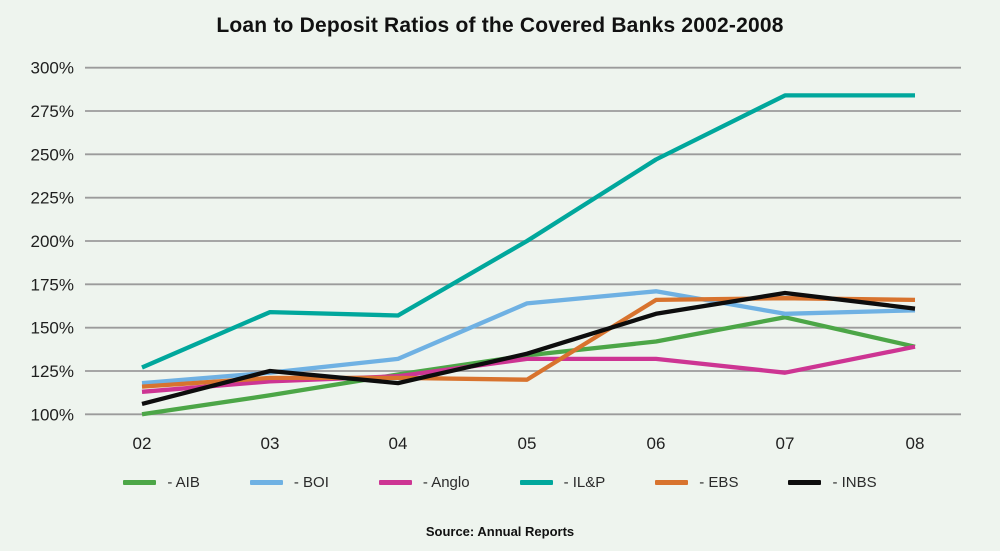 Image resolution: width=1000 pixels, height=551 pixels. Describe the element at coordinates (52, 414) in the screenshot. I see `y-tick-label: 100%` at that location.